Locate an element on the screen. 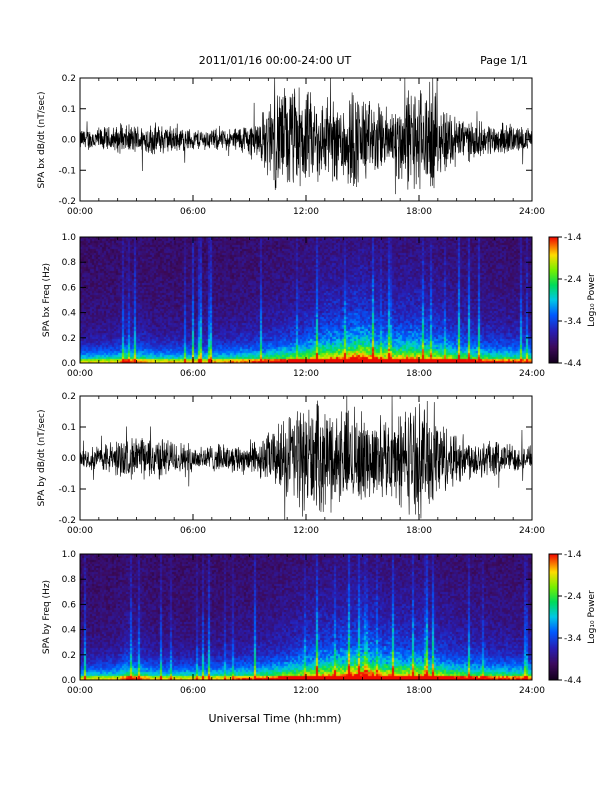 This screenshot has width=612, height=792. bx-dbdt-trace is located at coordinates (306, 136).